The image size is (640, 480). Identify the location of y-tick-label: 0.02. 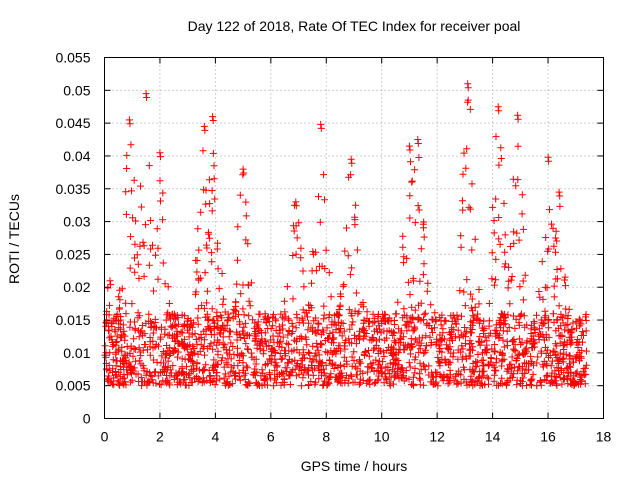
(76, 287).